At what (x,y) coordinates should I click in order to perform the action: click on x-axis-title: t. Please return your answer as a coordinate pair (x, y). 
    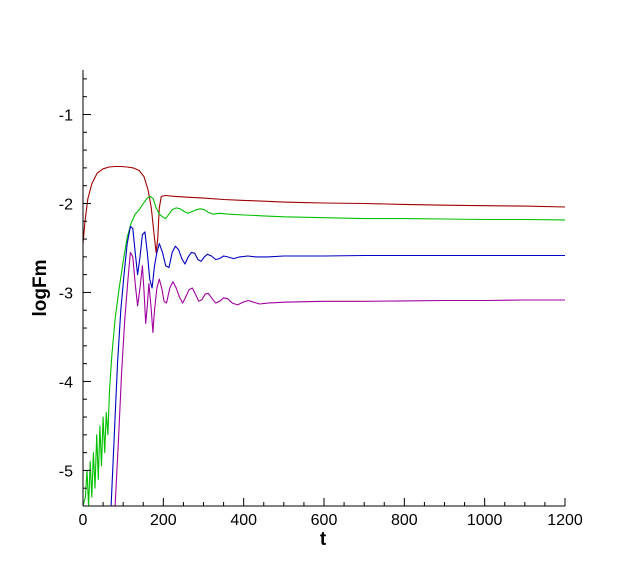
    Looking at the image, I should click on (323, 539).